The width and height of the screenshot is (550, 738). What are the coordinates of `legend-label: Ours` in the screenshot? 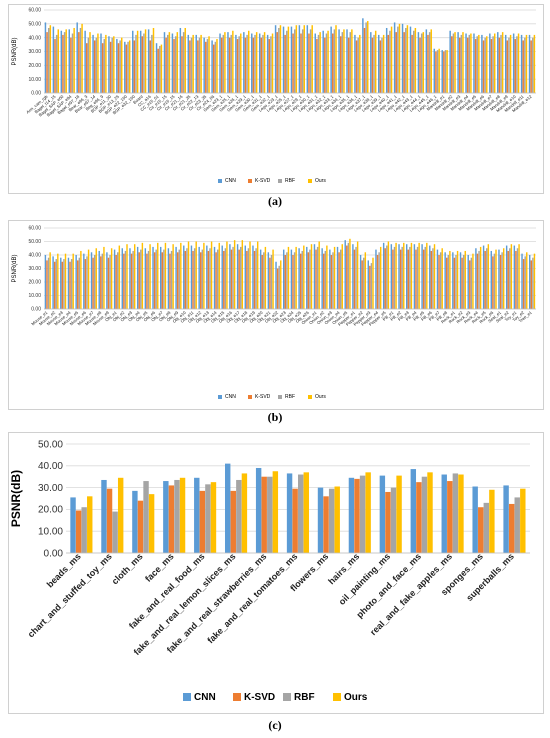 It's located at (320, 181).